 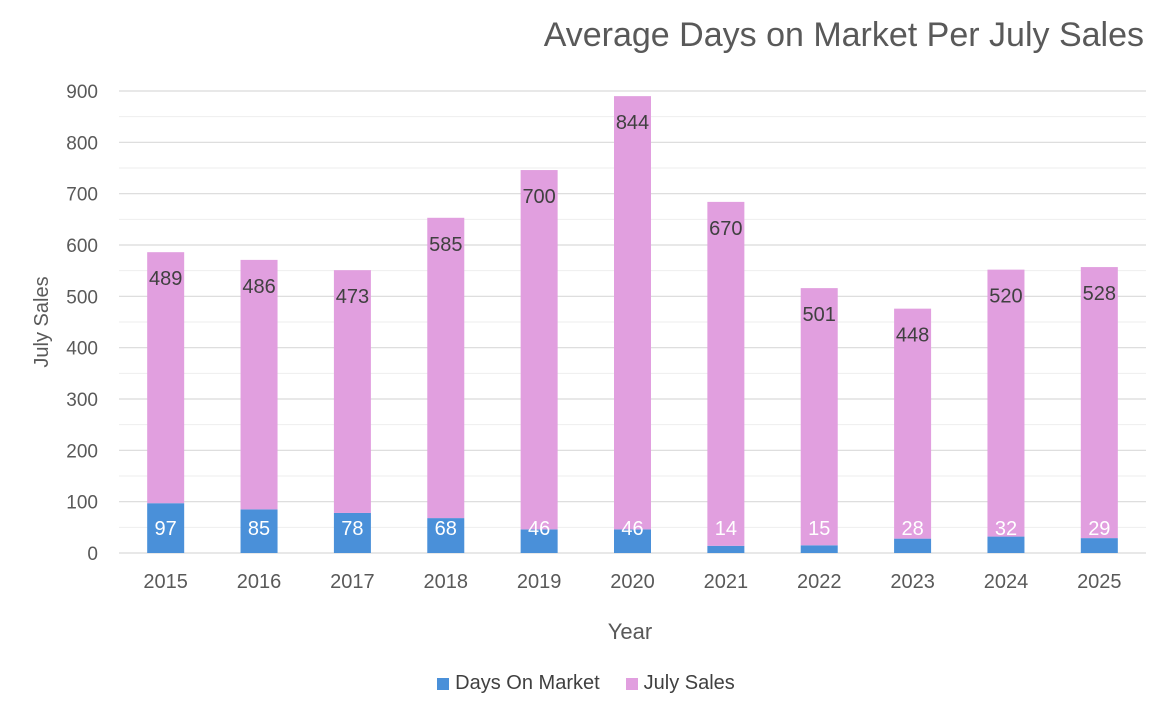 What do you see at coordinates (912, 336) in the screenshot?
I see `data-label-july-sales: 448` at bounding box center [912, 336].